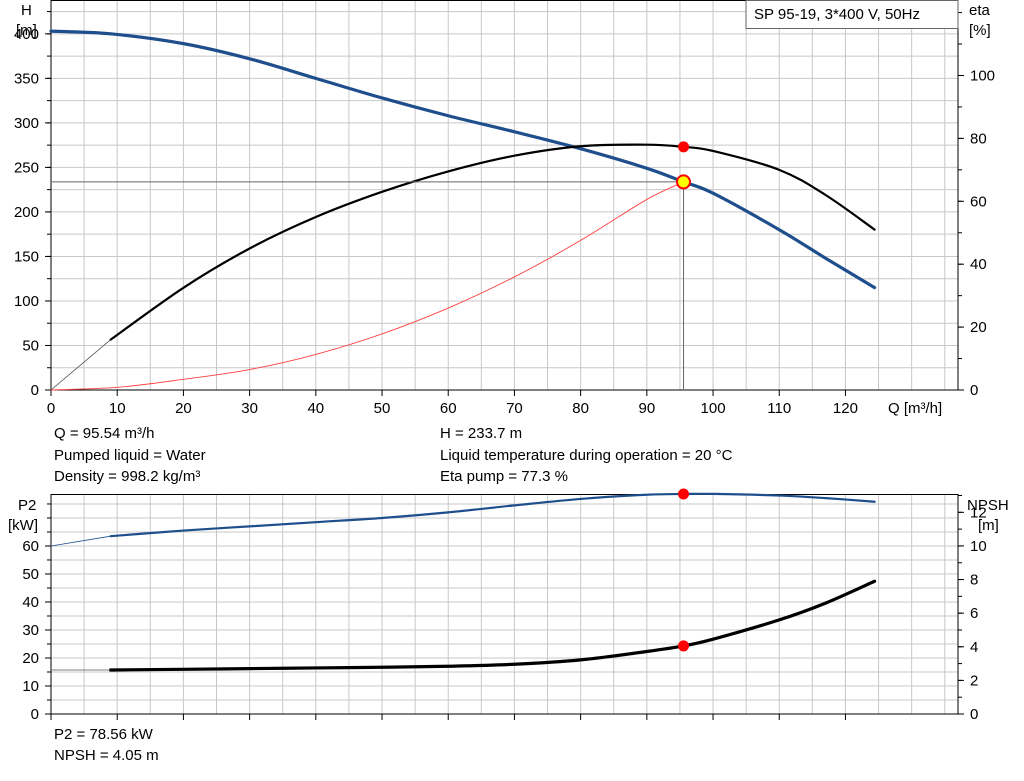  What do you see at coordinates (30, 546) in the screenshot?
I see `bottom-left-tick-label: 60` at bounding box center [30, 546].